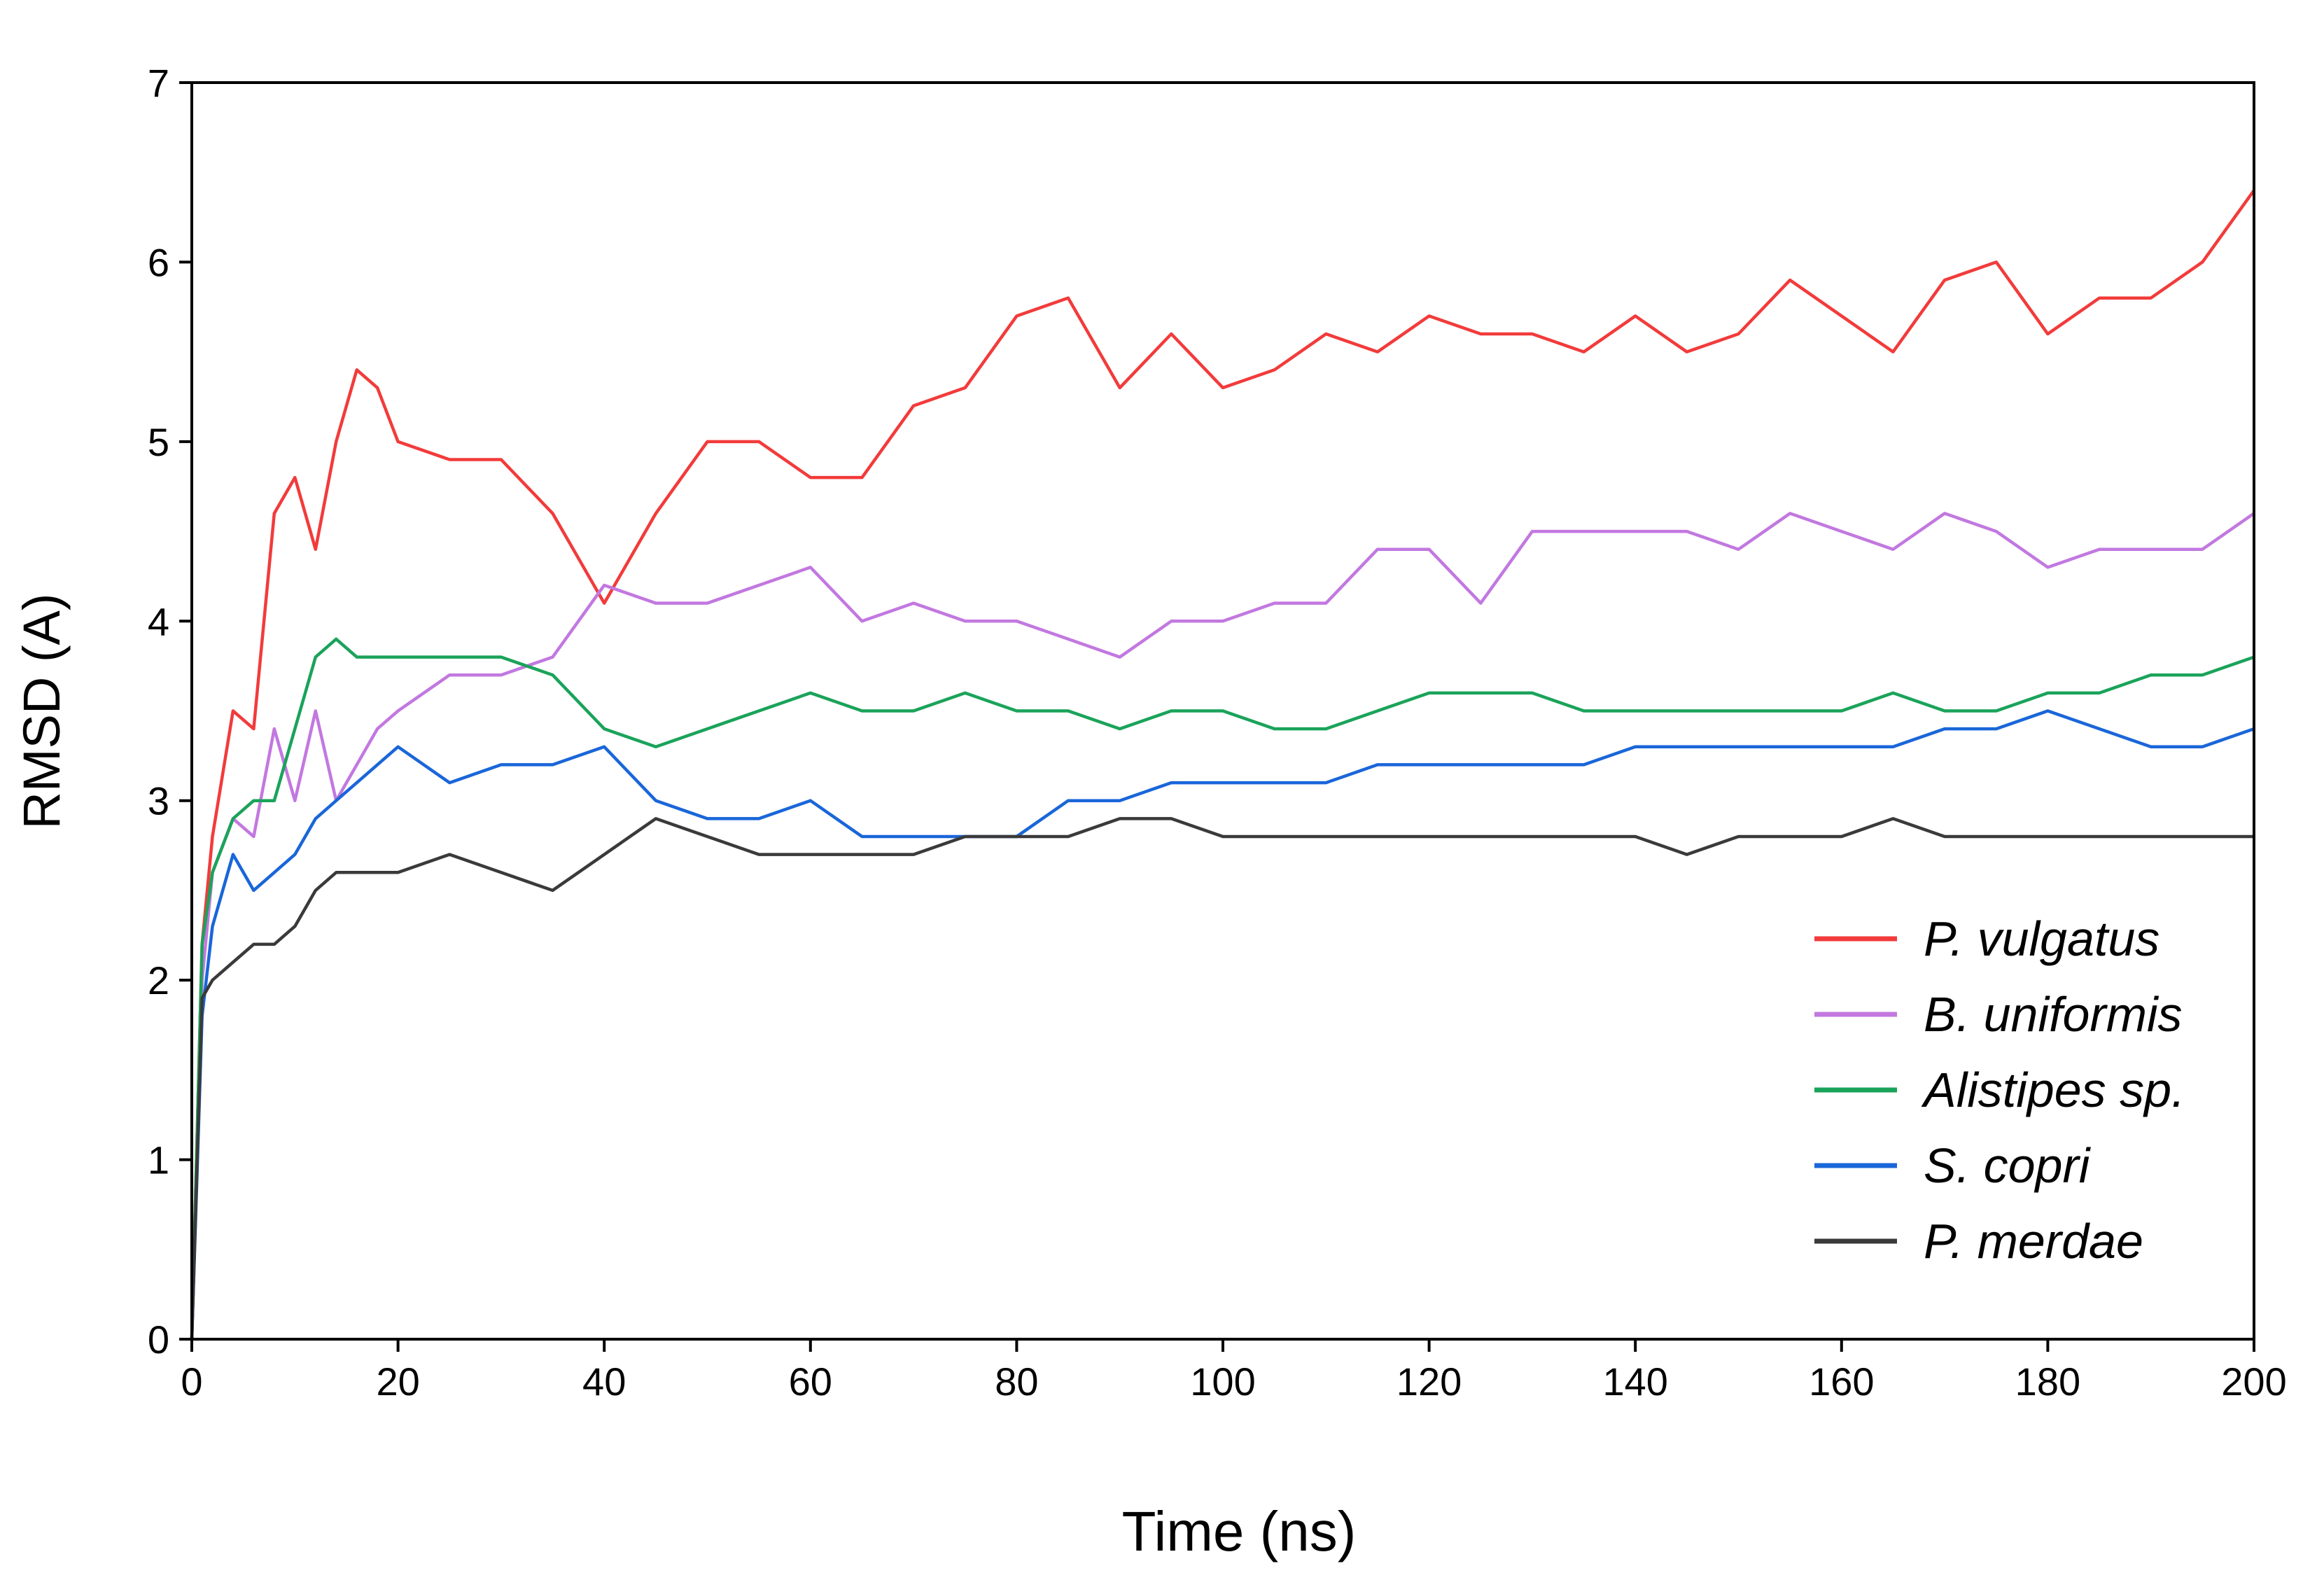 The width and height of the screenshot is (2324, 1587). What do you see at coordinates (2042, 939) in the screenshot?
I see `legend-label: P. vulgatus` at bounding box center [2042, 939].